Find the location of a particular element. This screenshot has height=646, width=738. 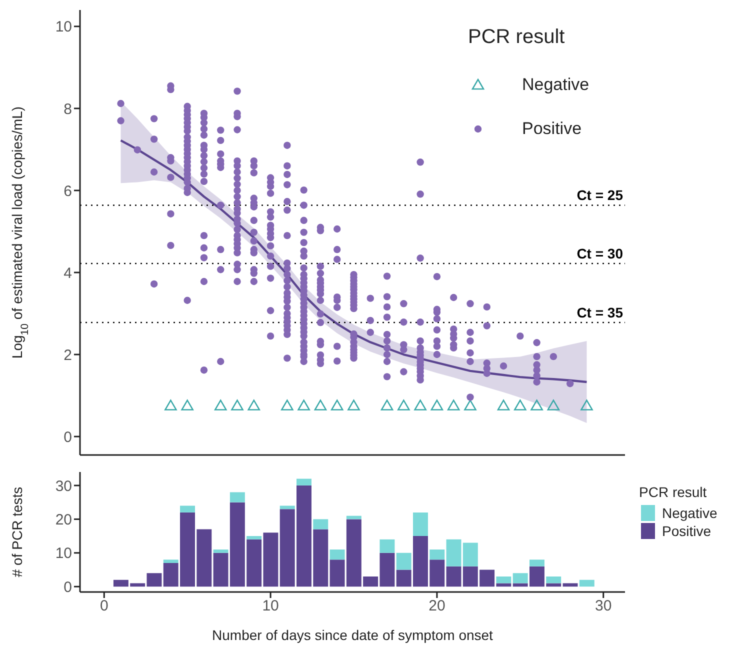

x-tick-label: 30 is located at coordinates (603, 606).